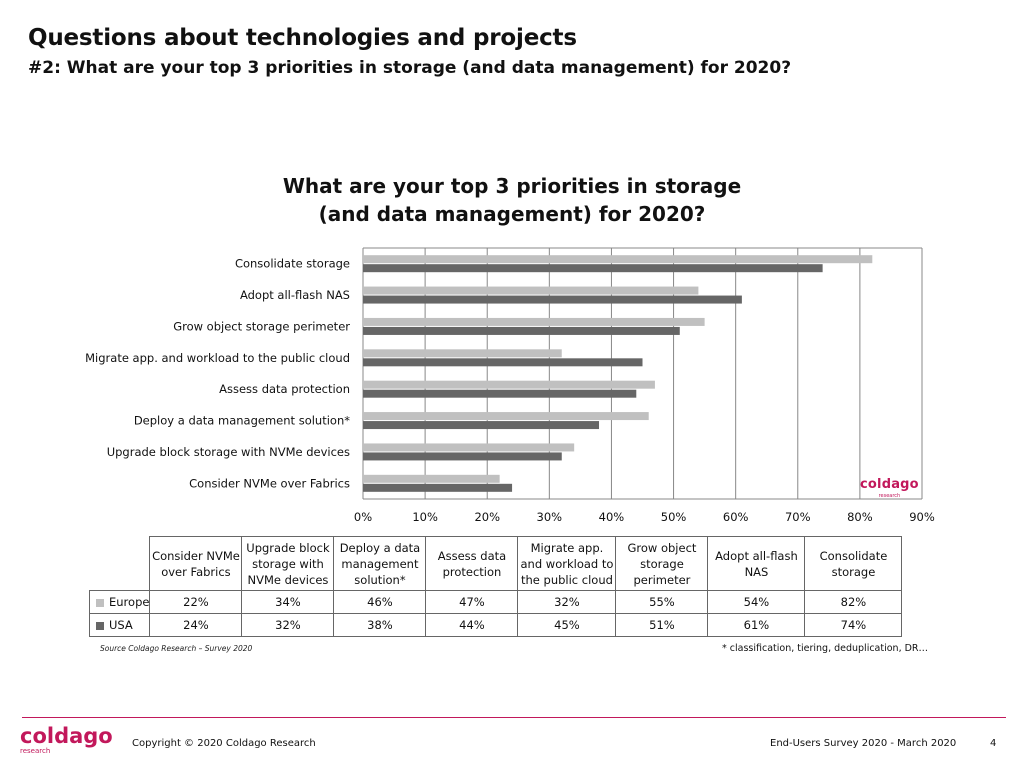 The height and width of the screenshot is (767, 1024). I want to click on chart-logo-word: coldago, so click(889, 484).